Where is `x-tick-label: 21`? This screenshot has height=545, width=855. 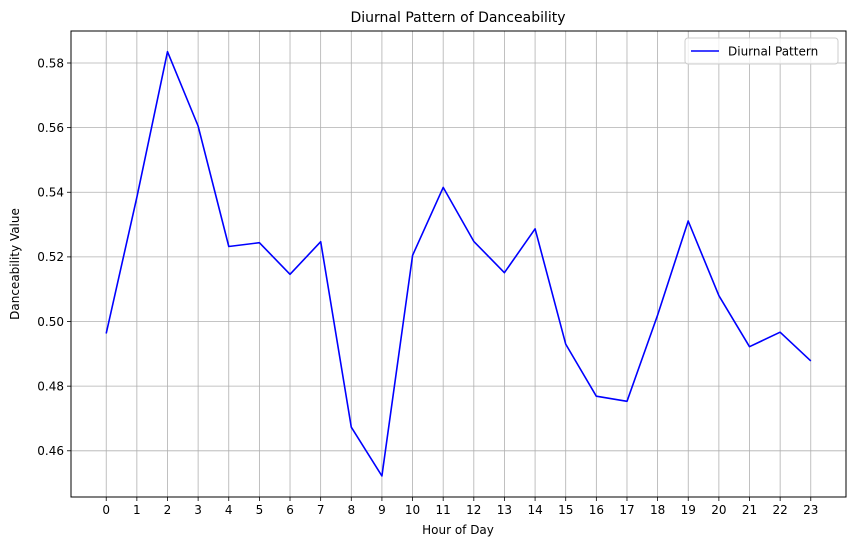
x-tick-label: 21 is located at coordinates (749, 510).